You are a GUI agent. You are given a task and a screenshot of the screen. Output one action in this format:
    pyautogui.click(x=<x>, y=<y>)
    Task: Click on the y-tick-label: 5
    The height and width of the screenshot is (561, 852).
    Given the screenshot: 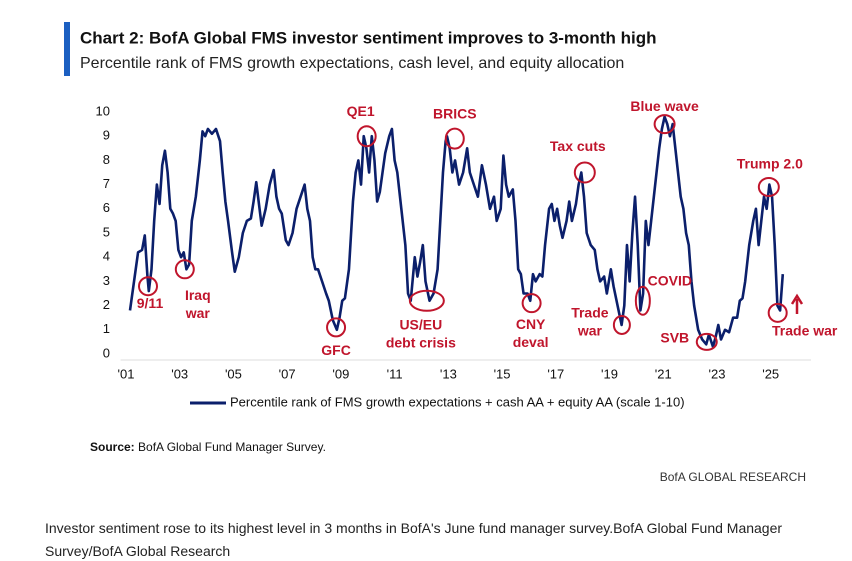 What is the action you would take?
    pyautogui.click(x=106, y=231)
    